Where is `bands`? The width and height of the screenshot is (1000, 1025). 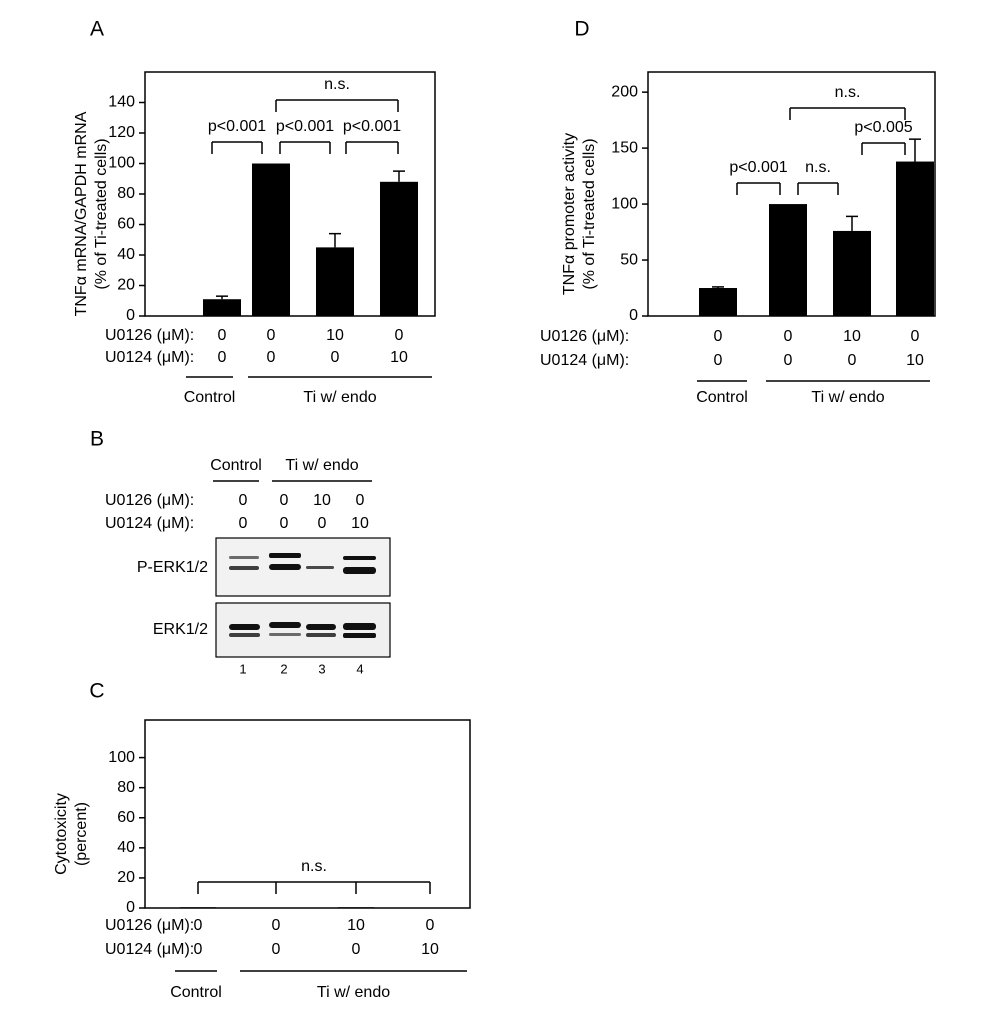 bands is located at coordinates (302, 595).